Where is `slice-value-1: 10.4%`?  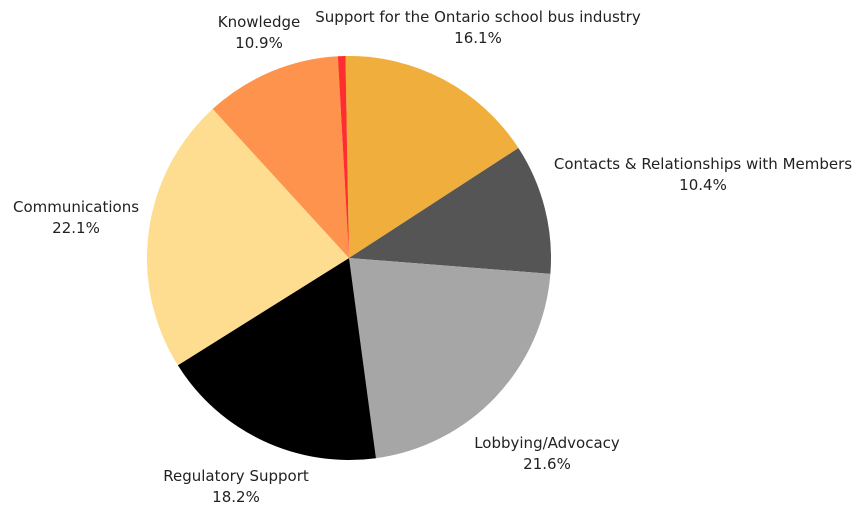
slice-value-1: 10.4% is located at coordinates (703, 185).